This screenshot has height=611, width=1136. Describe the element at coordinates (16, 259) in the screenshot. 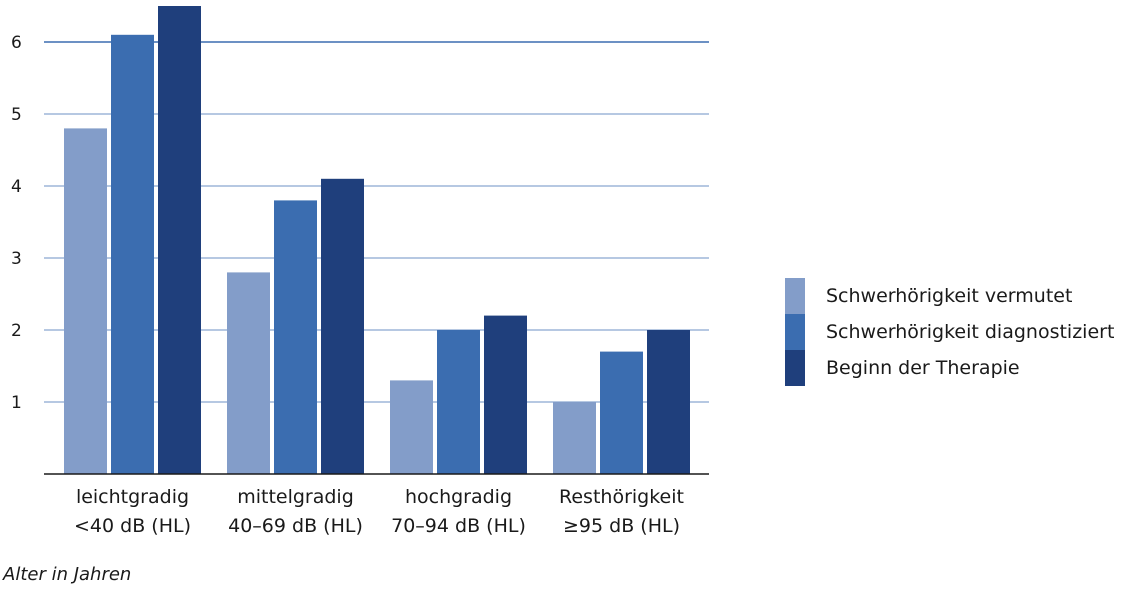

I see `y-tick-label: 3` at that location.